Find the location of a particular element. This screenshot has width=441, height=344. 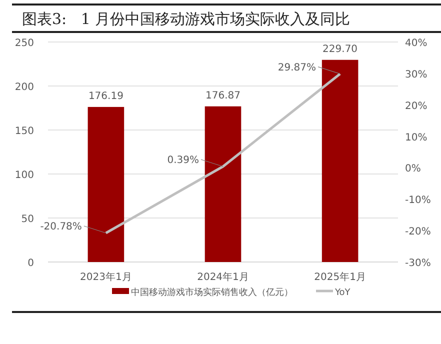

legend-label: 中国移动游戏市场实际销售收入（亿元） is located at coordinates (212, 292).